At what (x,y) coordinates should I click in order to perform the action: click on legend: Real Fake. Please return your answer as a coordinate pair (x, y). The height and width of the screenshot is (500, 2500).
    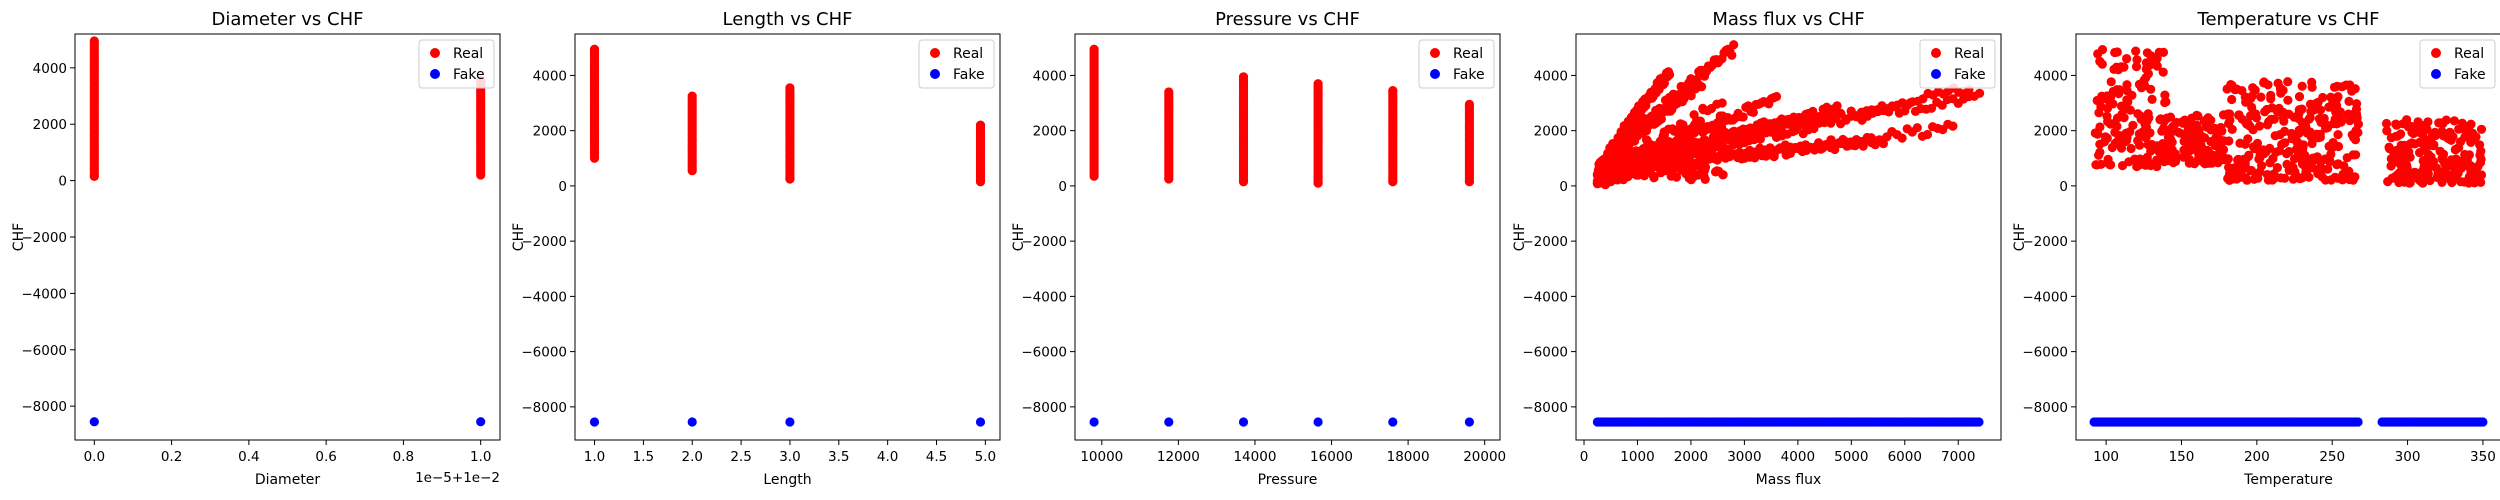
    Looking at the image, I should click on (1957, 64).